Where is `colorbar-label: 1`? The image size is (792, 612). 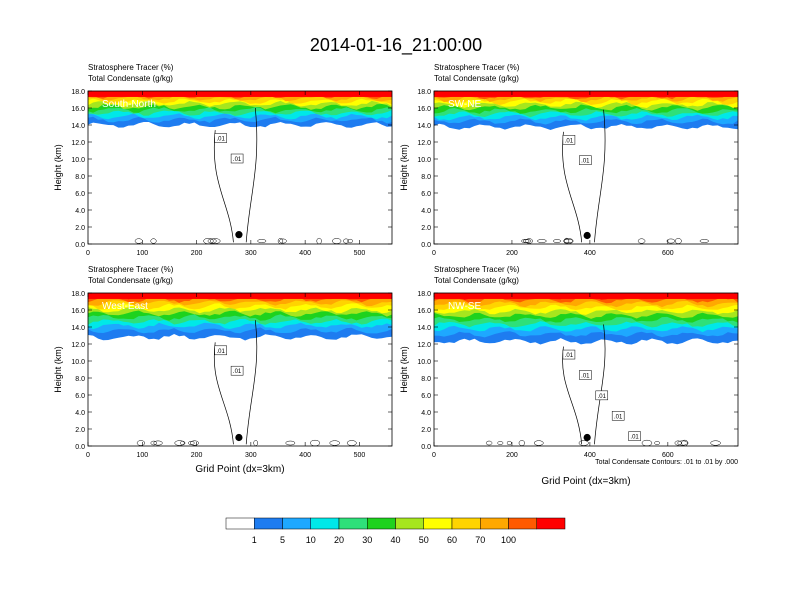
colorbar-label: 1 is located at coordinates (254, 540).